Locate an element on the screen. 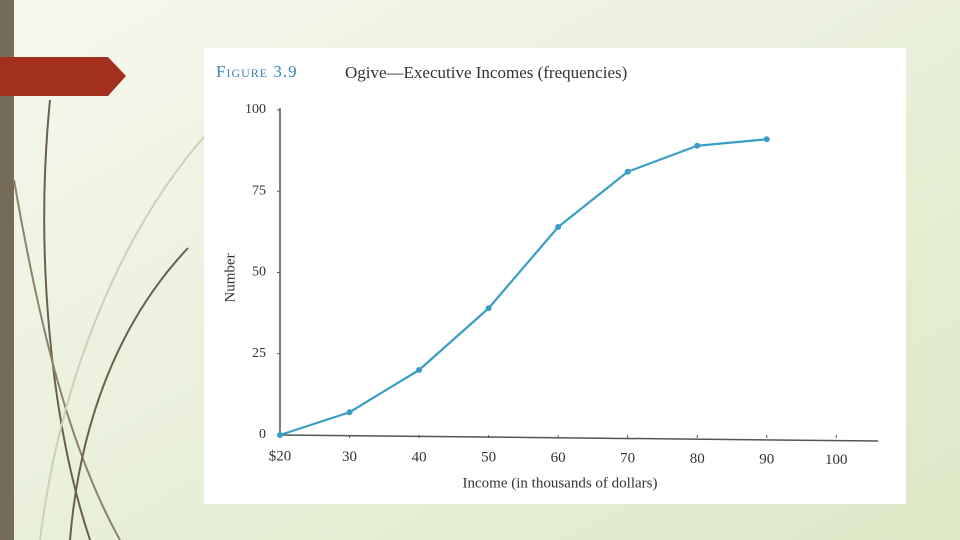 The height and width of the screenshot is (540, 960). y-tick-label: 25 is located at coordinates (259, 353).